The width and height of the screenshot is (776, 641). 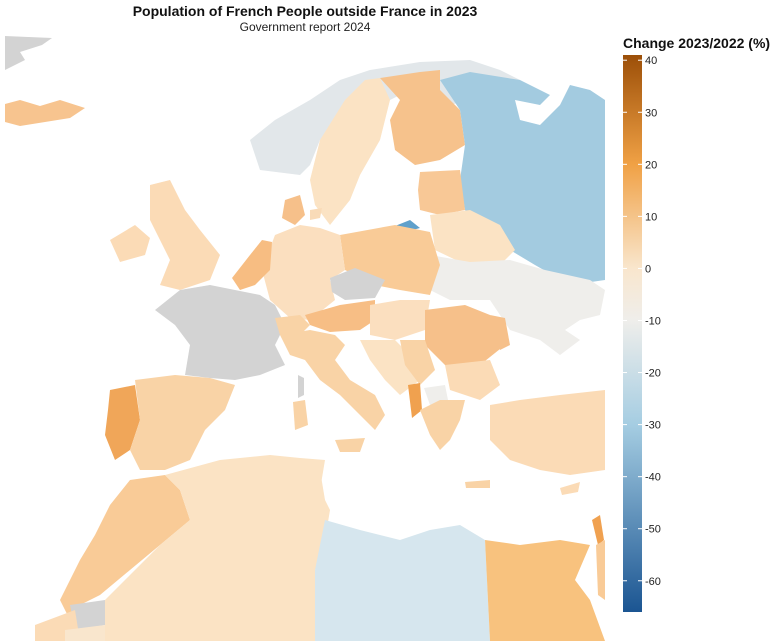 What do you see at coordinates (653, 530) in the screenshot?
I see `legend-tick-label: -50` at bounding box center [653, 530].